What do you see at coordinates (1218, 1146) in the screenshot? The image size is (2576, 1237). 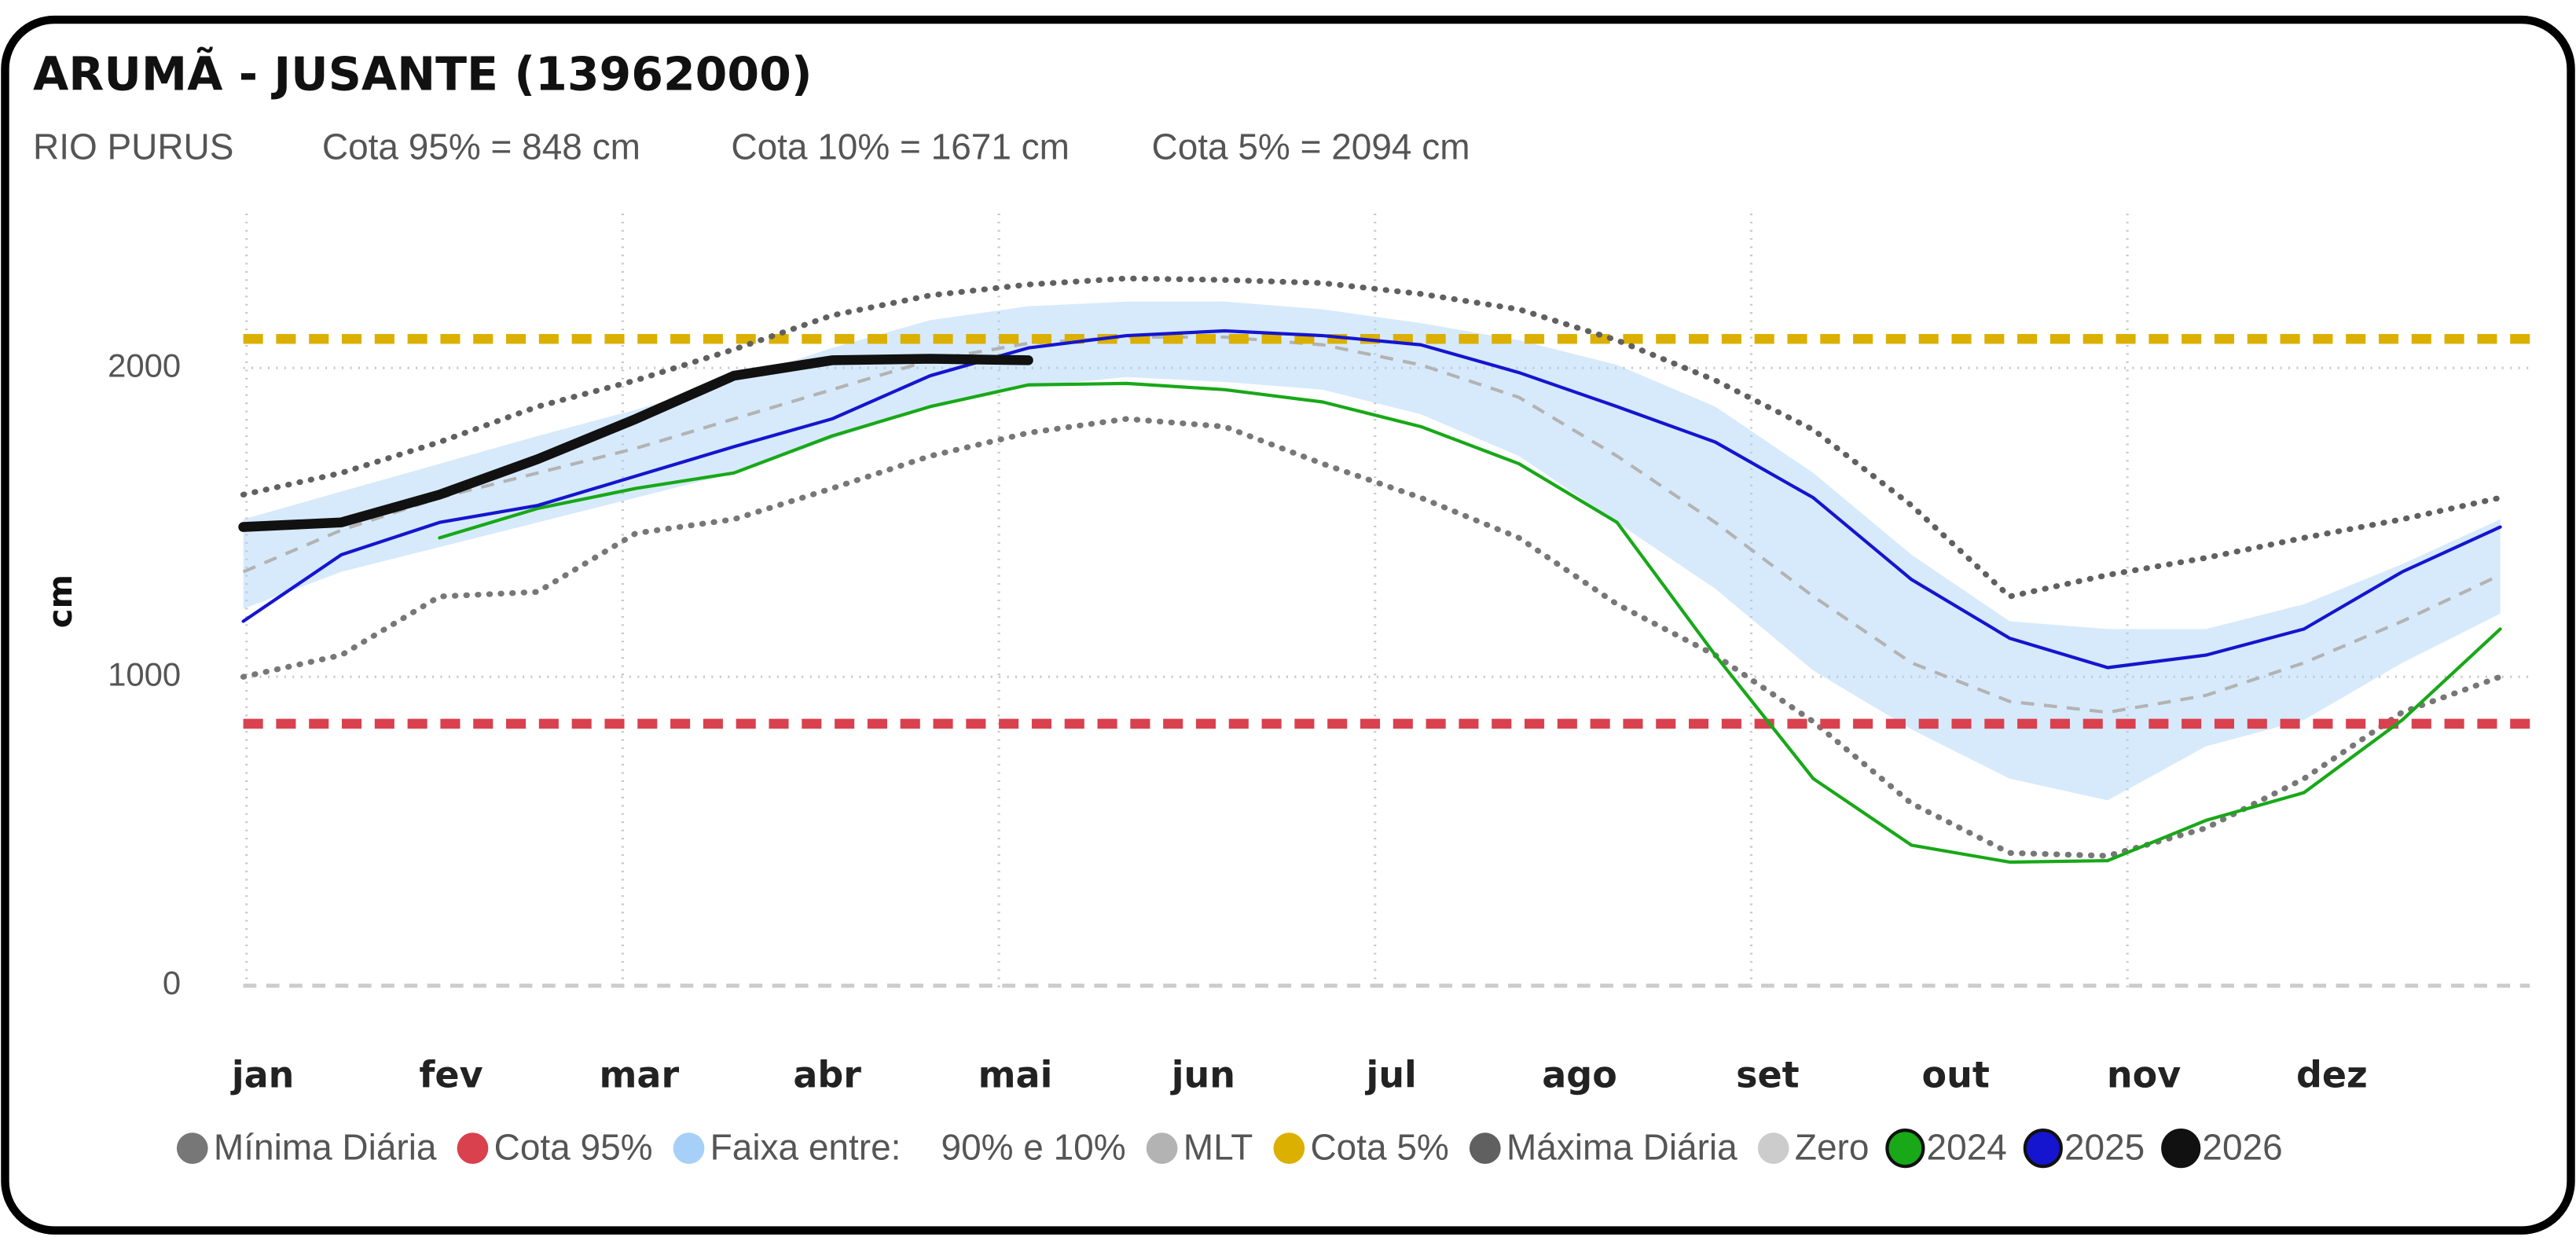 I see `legend-label: MLT` at bounding box center [1218, 1146].